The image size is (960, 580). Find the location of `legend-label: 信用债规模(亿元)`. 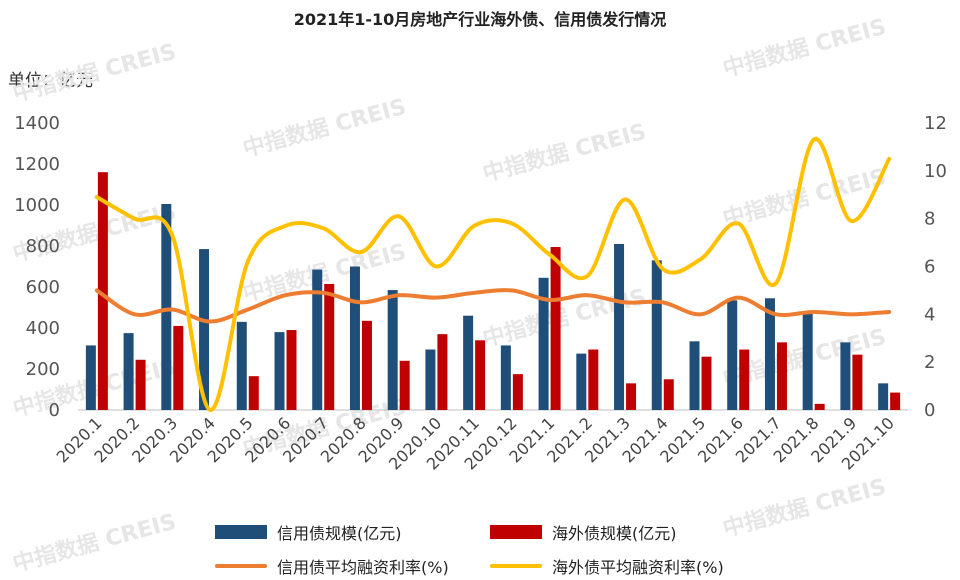

legend-label: 信用债规模(亿元) is located at coordinates (339, 533).